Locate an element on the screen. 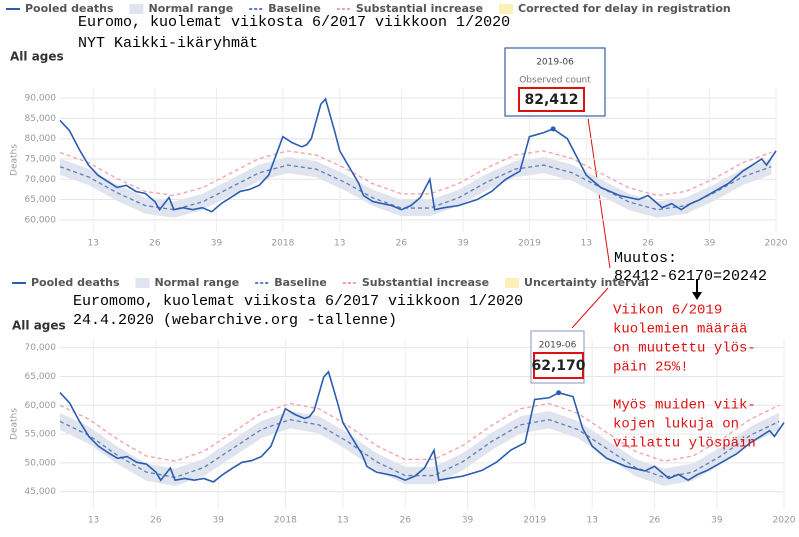 This screenshot has height=537, width=799. claim-text: viilattu ylöspäin is located at coordinates (684, 444).